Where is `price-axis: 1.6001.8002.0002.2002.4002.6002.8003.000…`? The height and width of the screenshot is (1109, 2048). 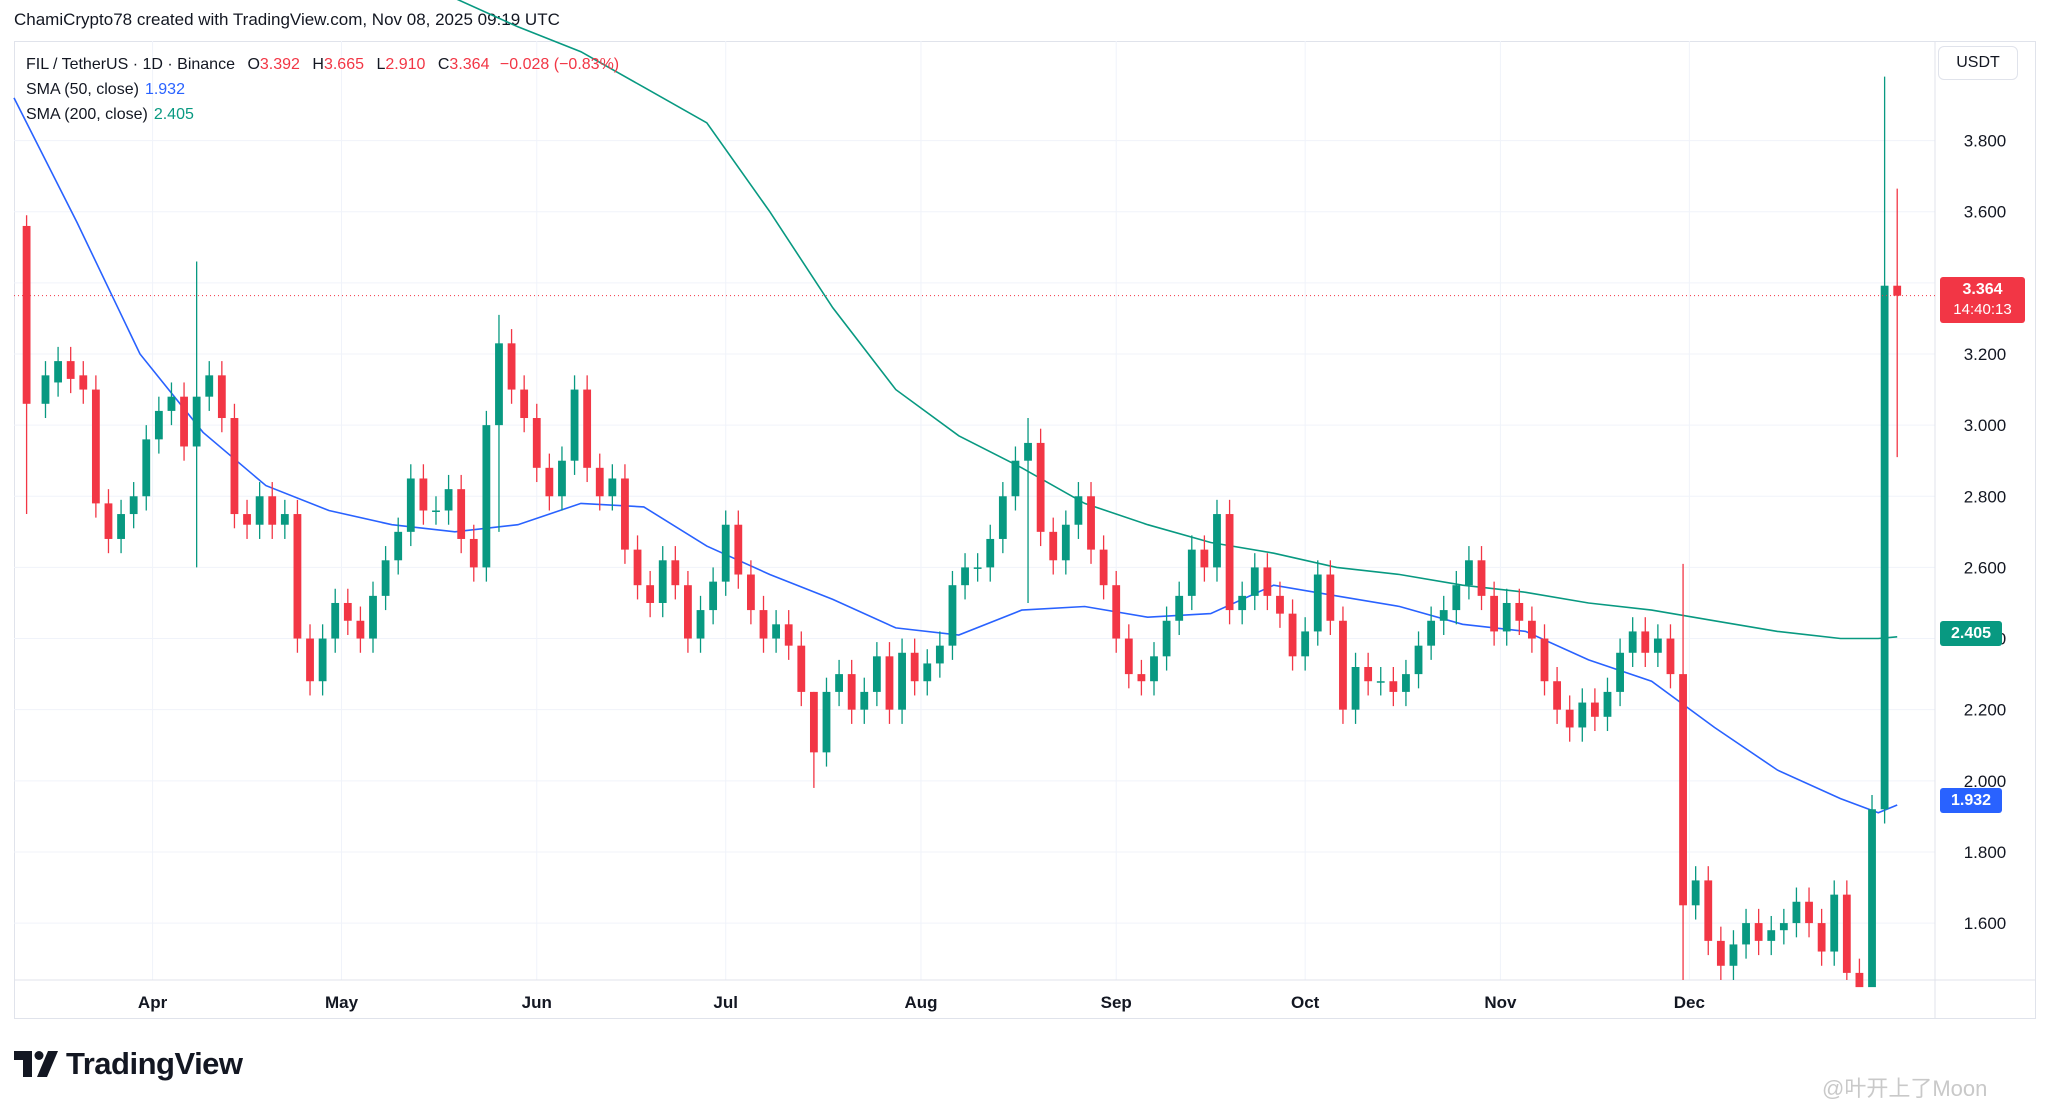
price-axis: 1.6001.8002.0002.2002.4002.6002.8003.000… is located at coordinates (1985, 533).